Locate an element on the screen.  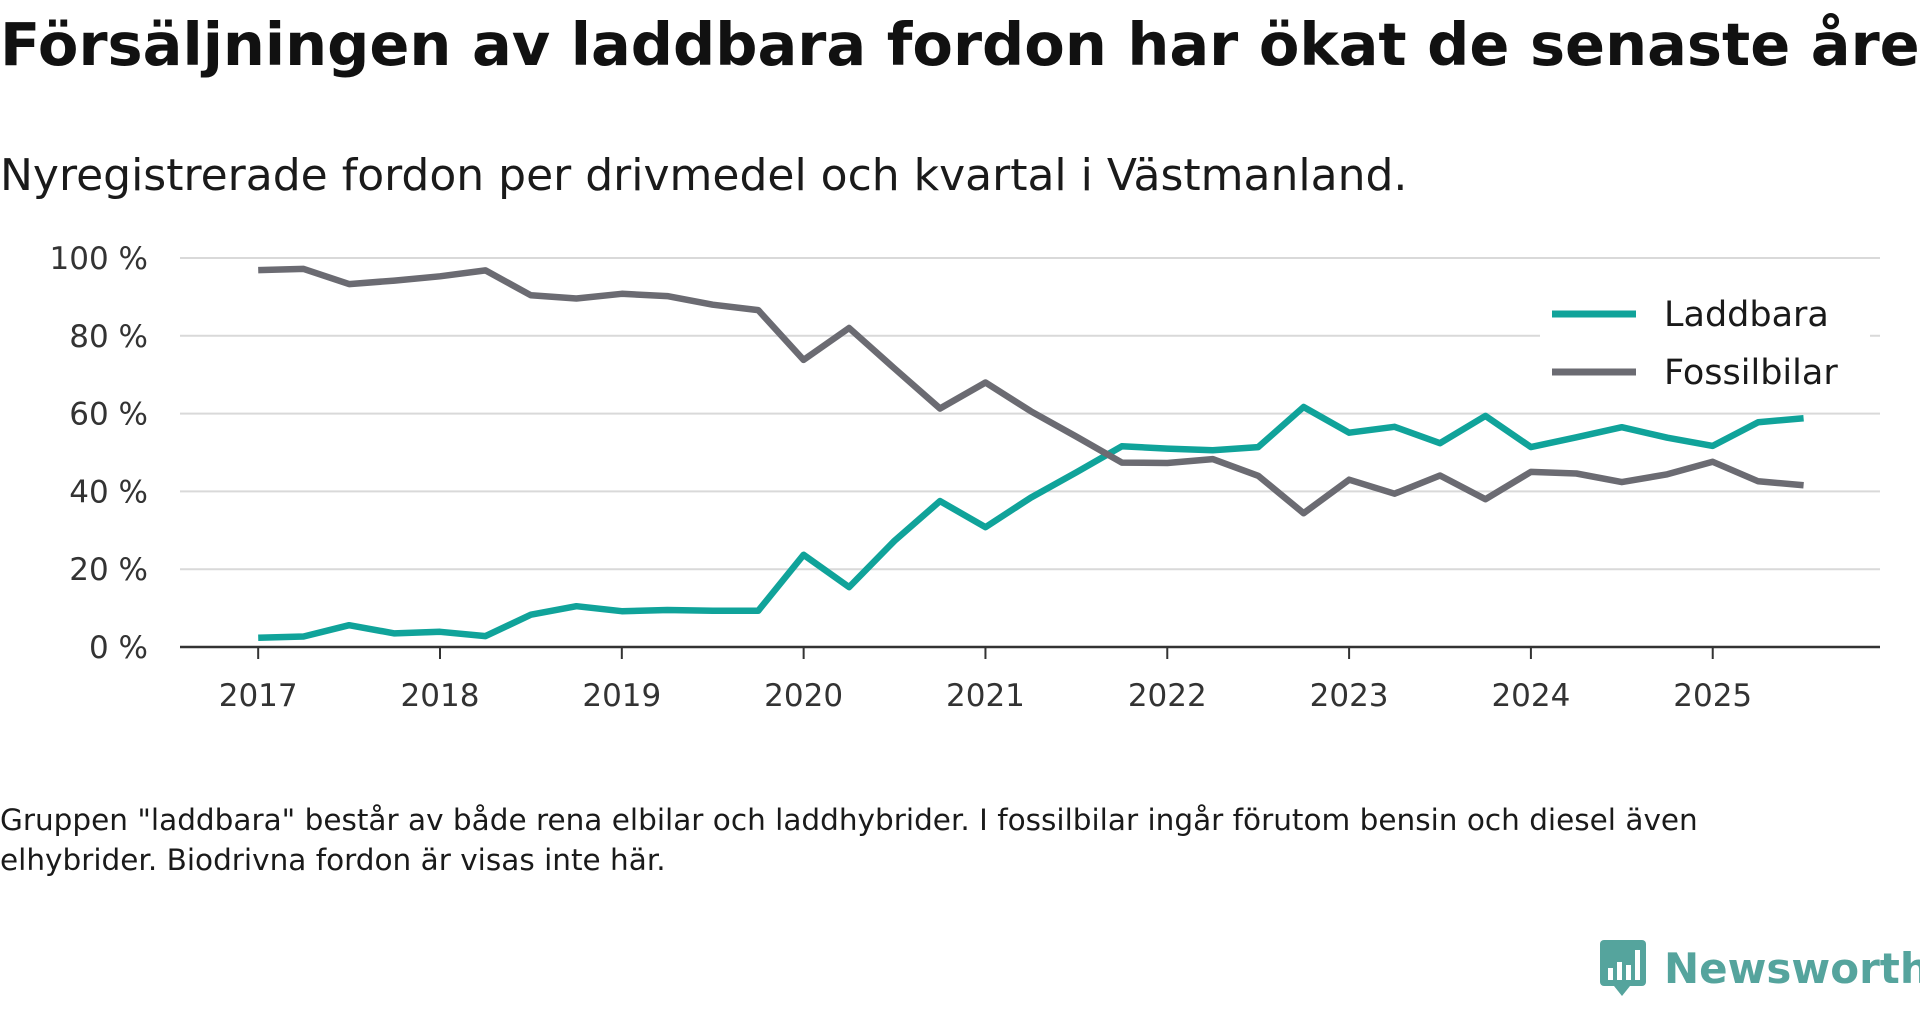
y-tick-label: 80 % is located at coordinates (108, 337).